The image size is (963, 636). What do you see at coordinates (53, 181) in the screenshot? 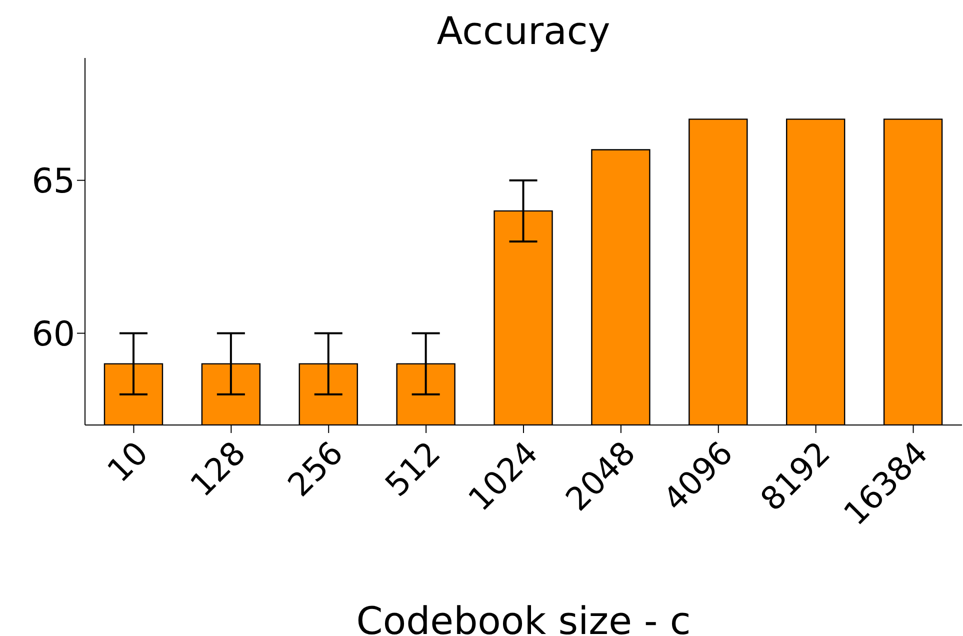
I see `y-tick-label: 65` at bounding box center [53, 181].